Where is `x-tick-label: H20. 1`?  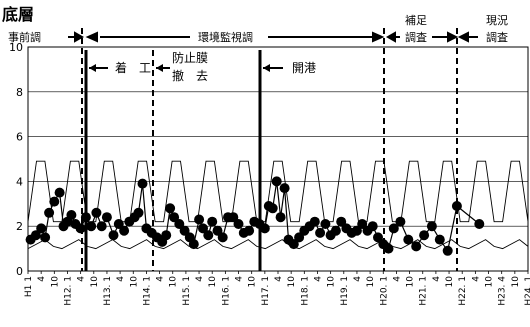
x-tick-label: H20. 1 is located at coordinates (384, 291).